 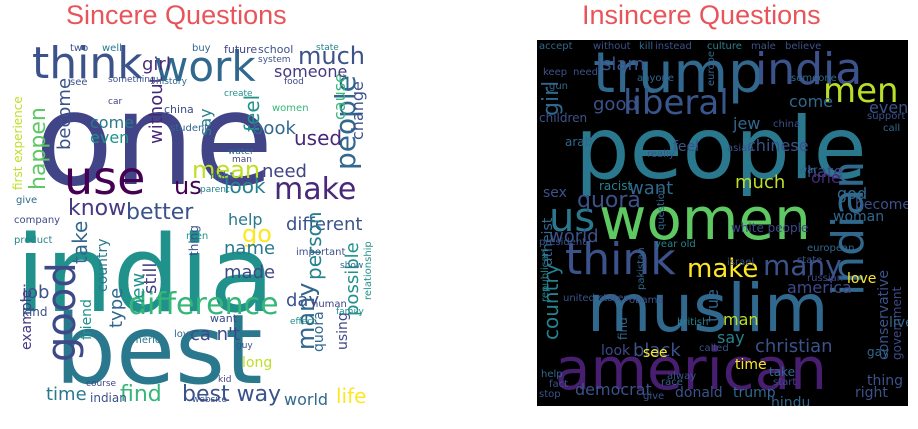 I want to click on word: keep, so click(x=555, y=72).